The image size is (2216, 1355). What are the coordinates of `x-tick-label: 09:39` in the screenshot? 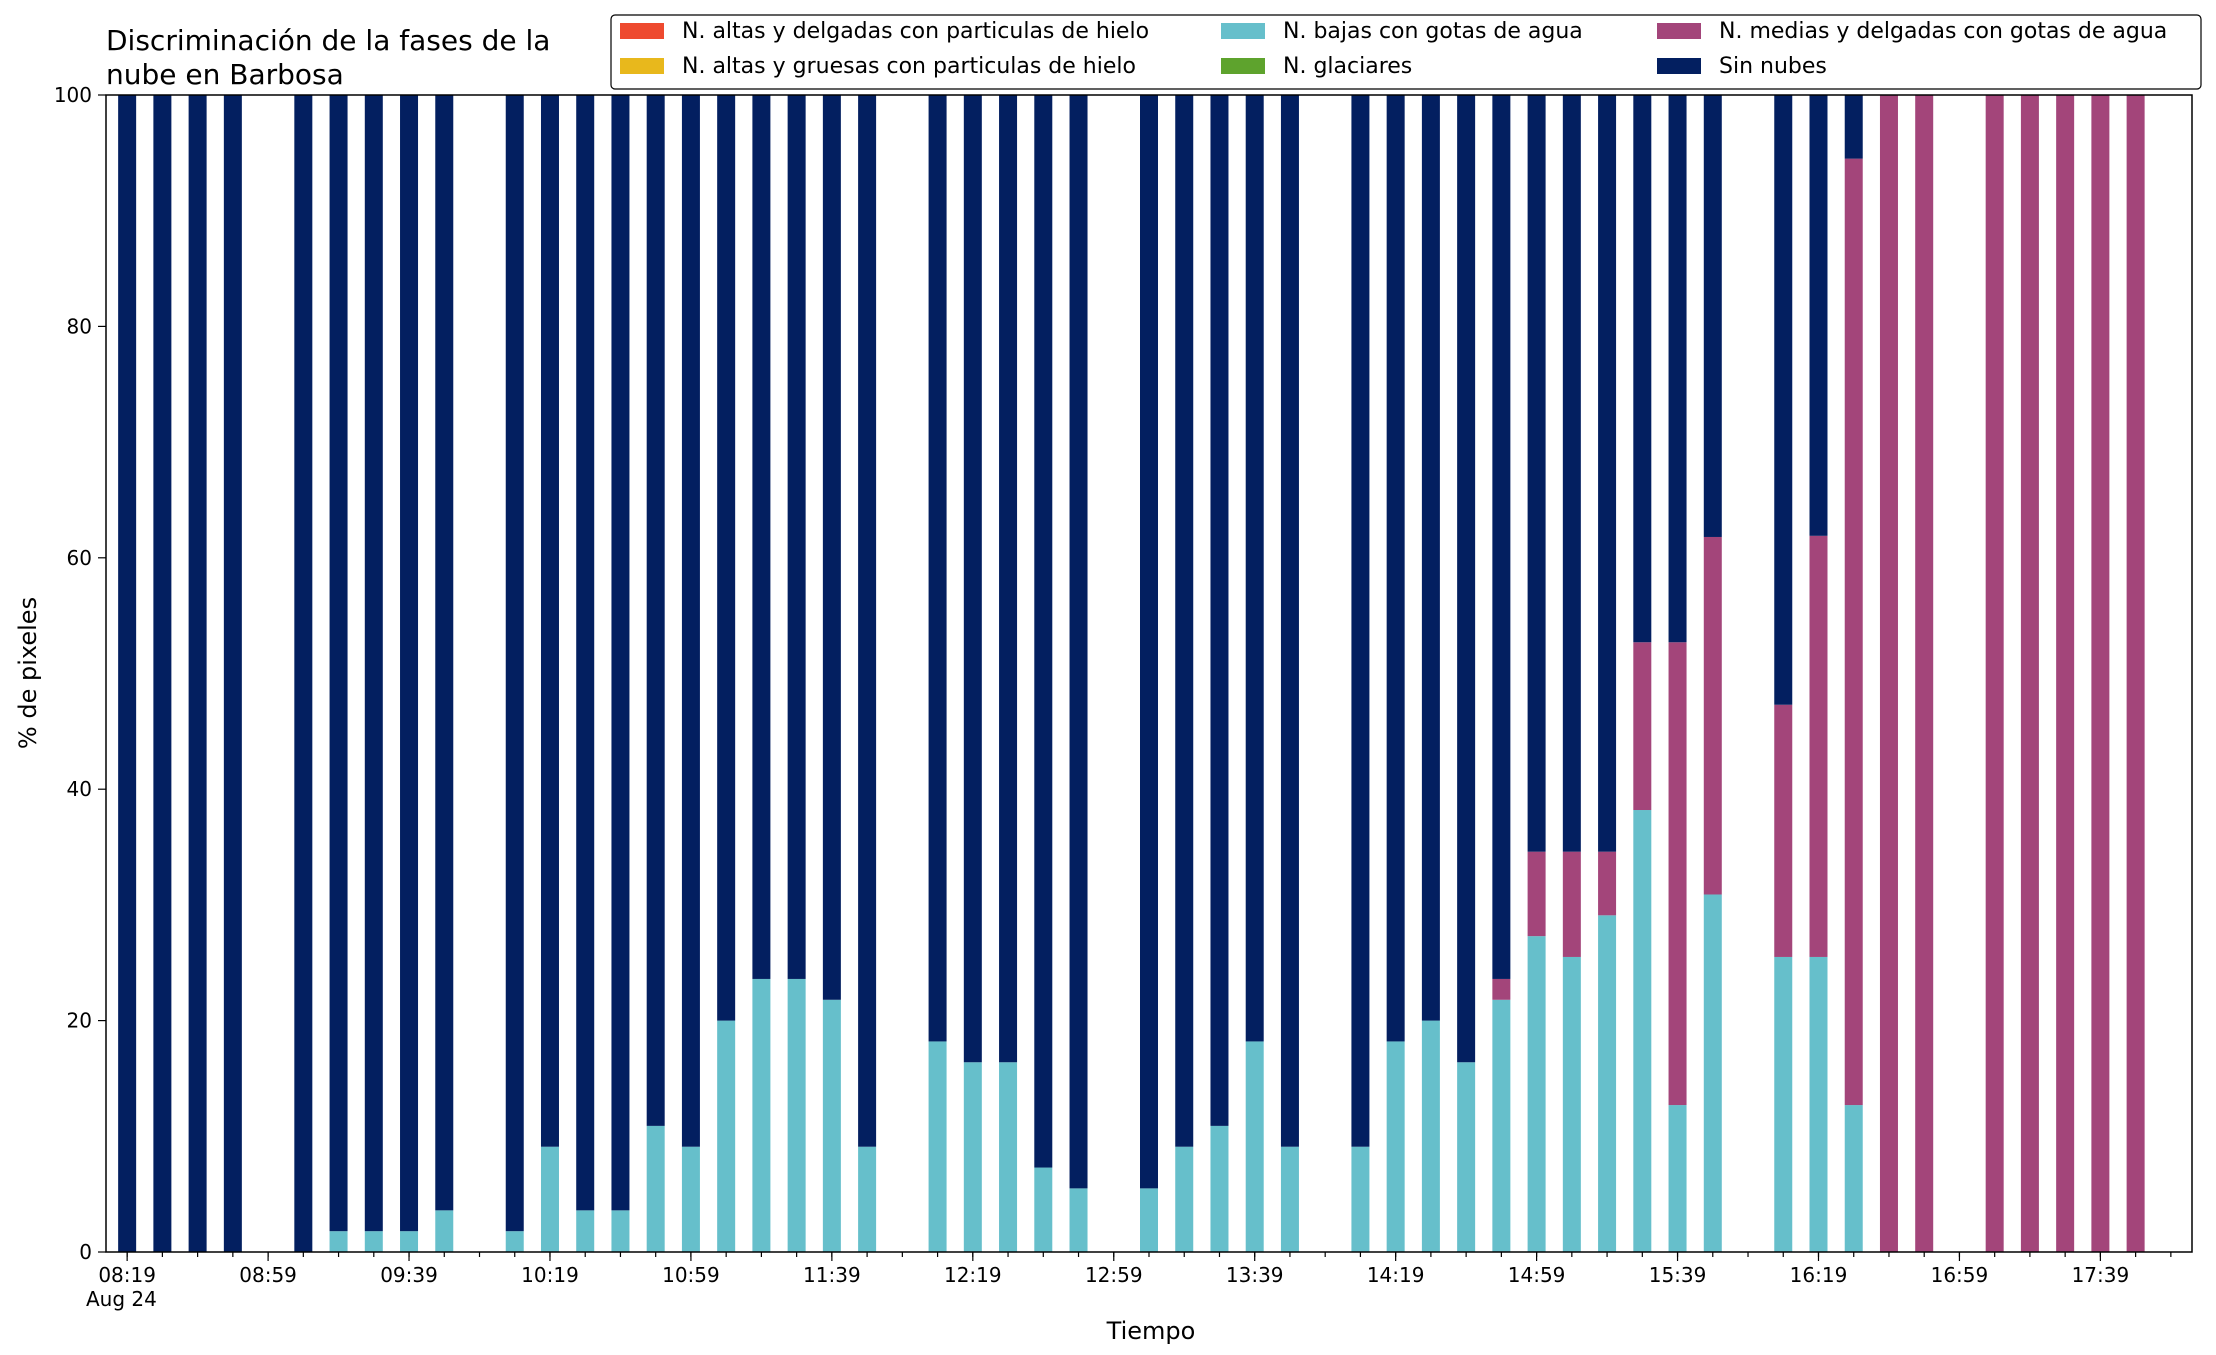 It's located at (409, 1275).